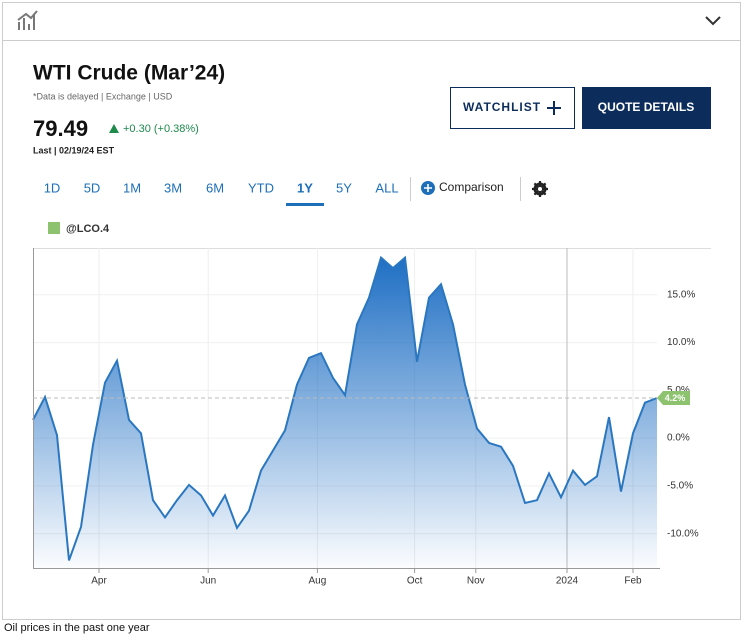 The height and width of the screenshot is (641, 745). Describe the element at coordinates (161, 129) in the screenshot. I see `price-change: +0.30 (+0.38%)` at that location.